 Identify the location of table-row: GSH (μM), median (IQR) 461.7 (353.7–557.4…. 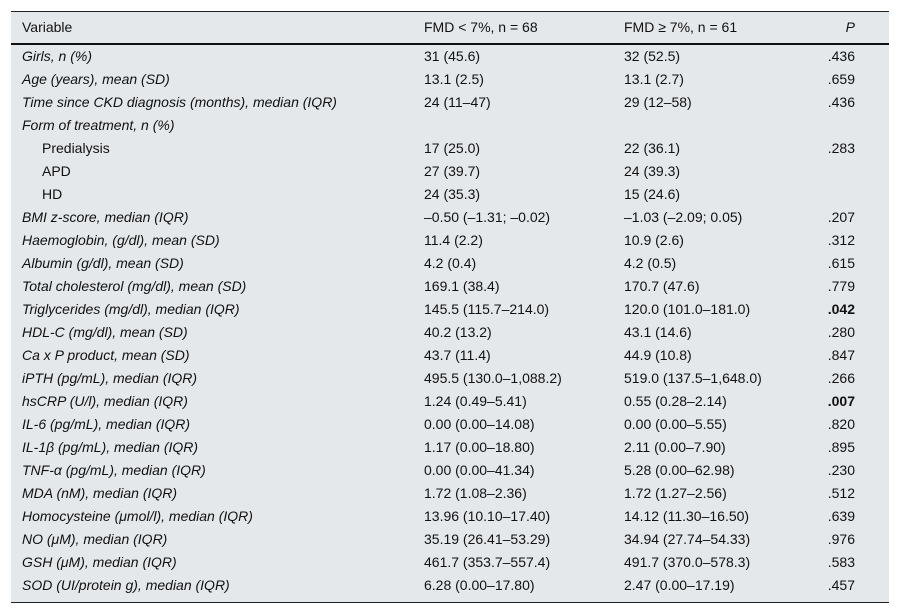
(450, 562).